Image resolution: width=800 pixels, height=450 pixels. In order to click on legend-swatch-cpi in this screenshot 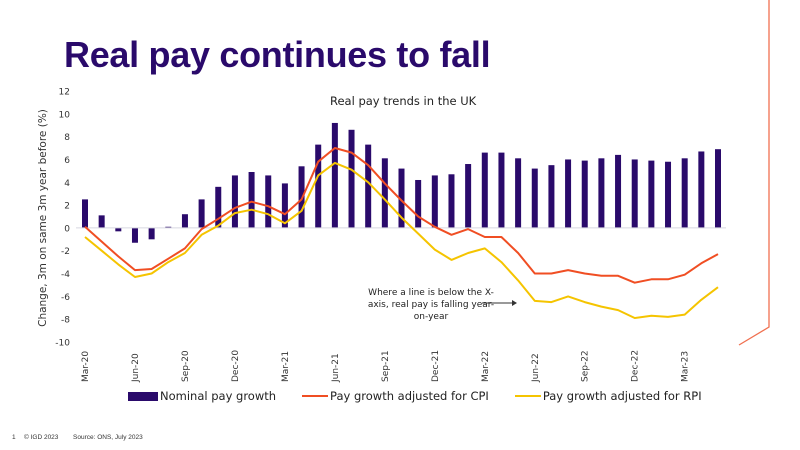, I will do `click(315, 396)`.